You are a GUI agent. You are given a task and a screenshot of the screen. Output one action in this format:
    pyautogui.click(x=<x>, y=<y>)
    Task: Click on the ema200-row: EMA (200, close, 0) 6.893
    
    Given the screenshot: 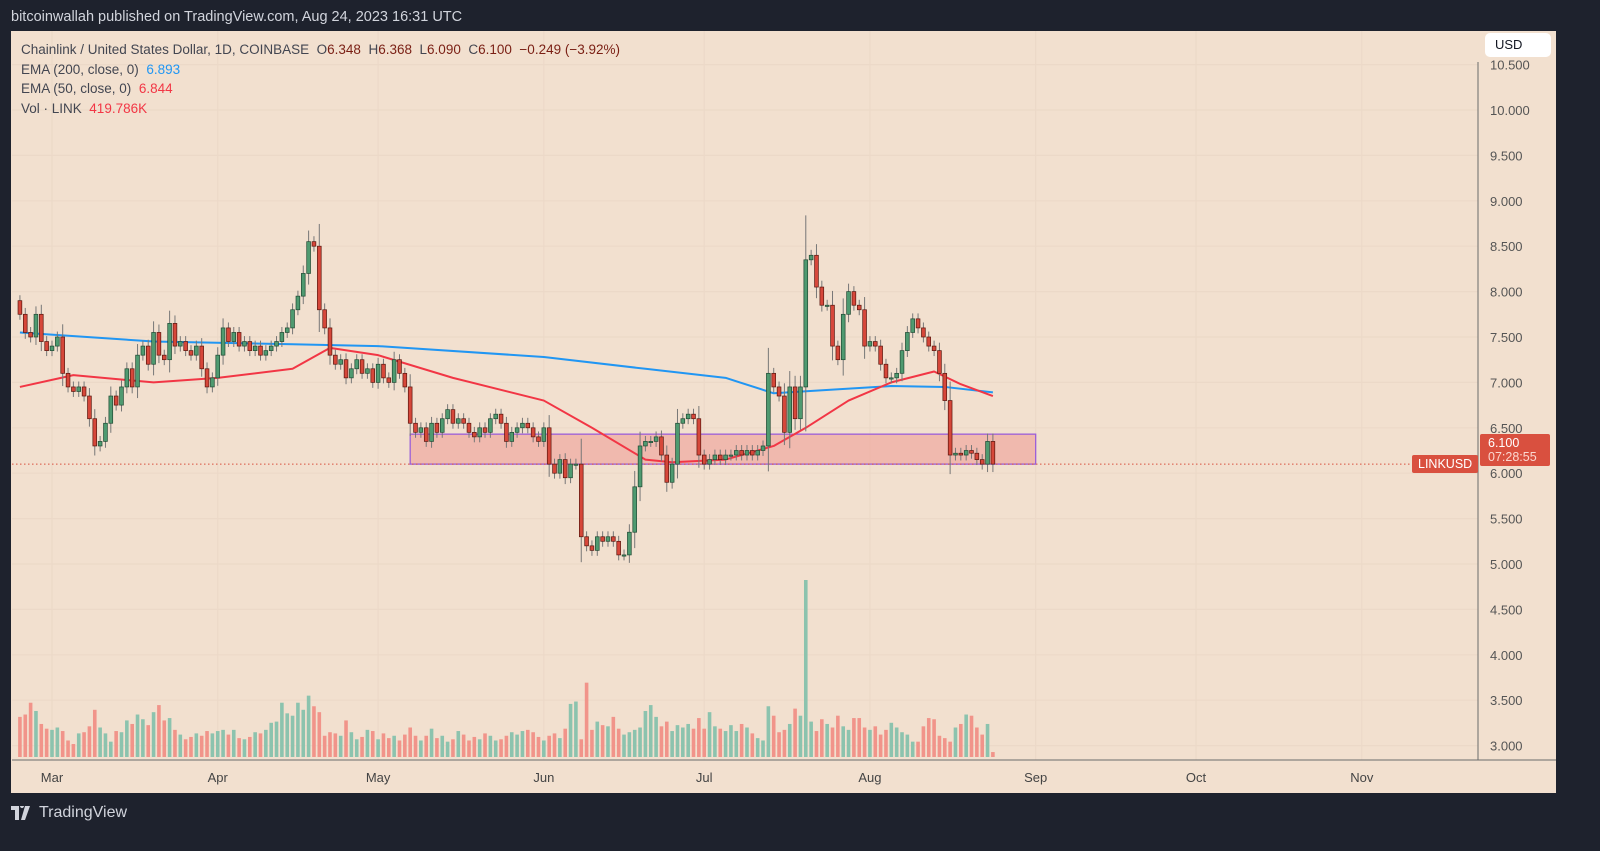 What is the action you would take?
    pyautogui.click(x=320, y=70)
    